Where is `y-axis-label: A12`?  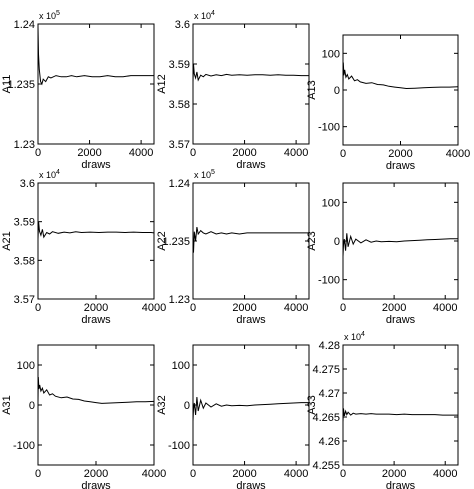
y-axis-label: A12 is located at coordinates (162, 84).